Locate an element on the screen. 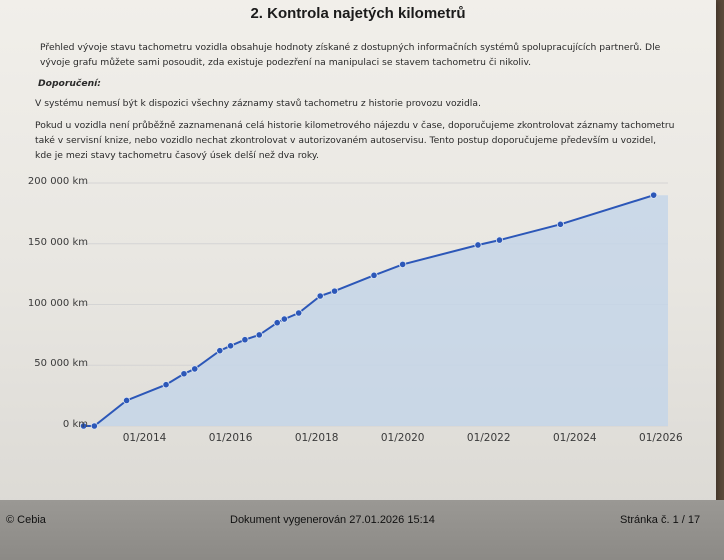 The image size is (724, 560). y-tick-label: 0 km is located at coordinates (75, 424).